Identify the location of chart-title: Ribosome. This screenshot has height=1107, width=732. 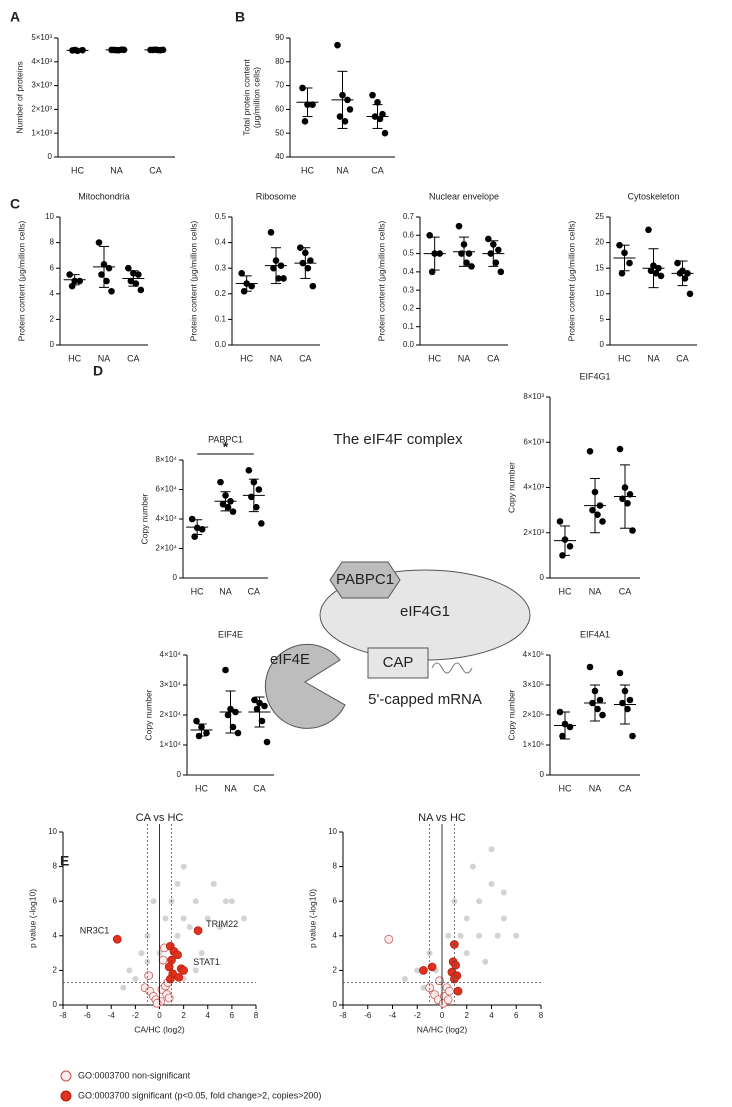
(276, 196).